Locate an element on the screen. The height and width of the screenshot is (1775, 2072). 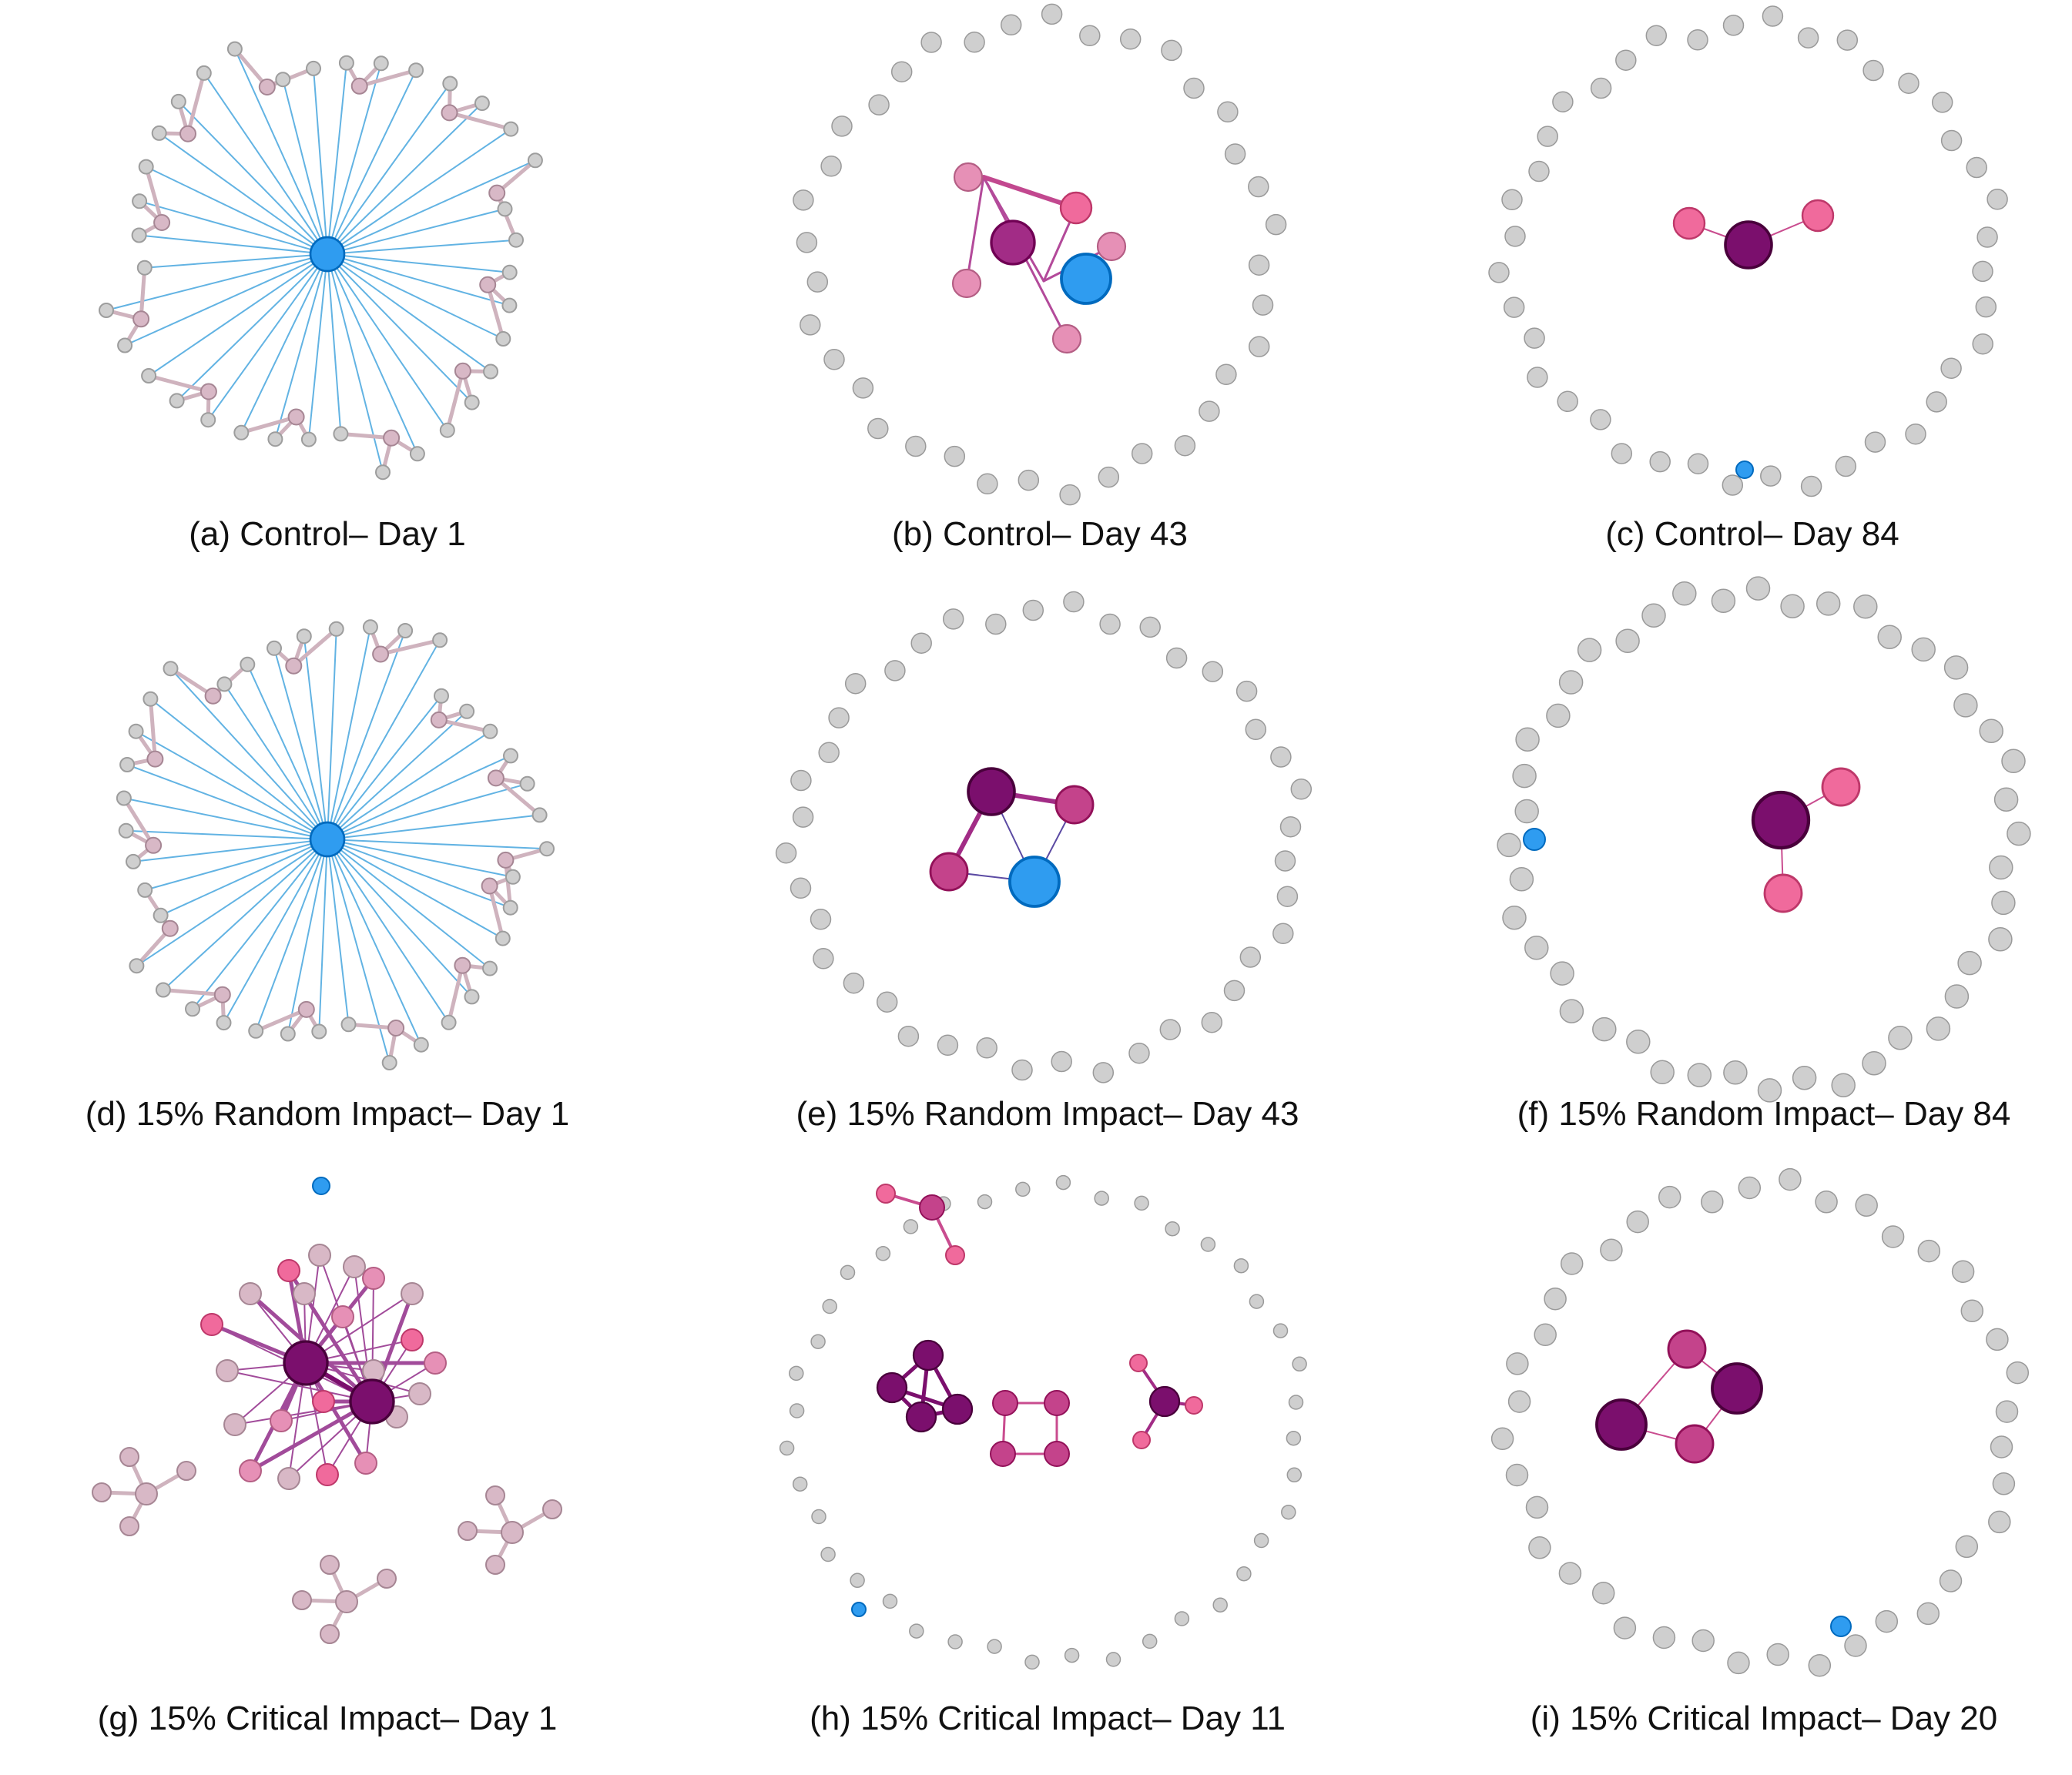
panel-i-critical-day-20: (i) 15% Critical Impact– Day 20 is located at coordinates (1764, 1457).